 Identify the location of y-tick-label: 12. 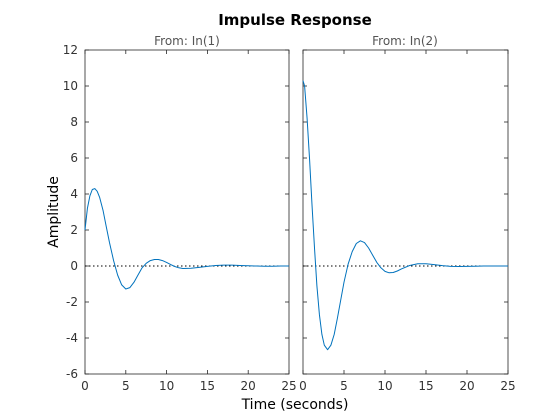
(70, 50).